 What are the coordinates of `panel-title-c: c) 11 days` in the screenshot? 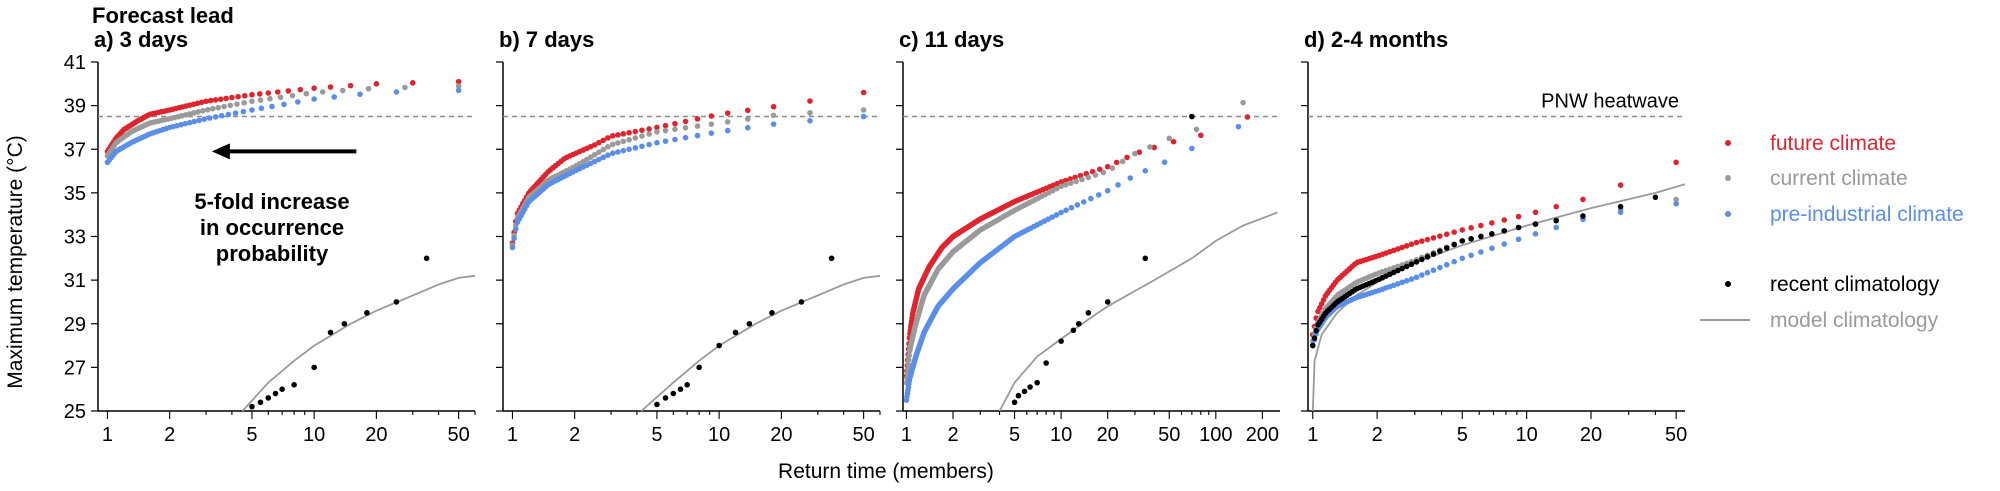 It's located at (951, 39).